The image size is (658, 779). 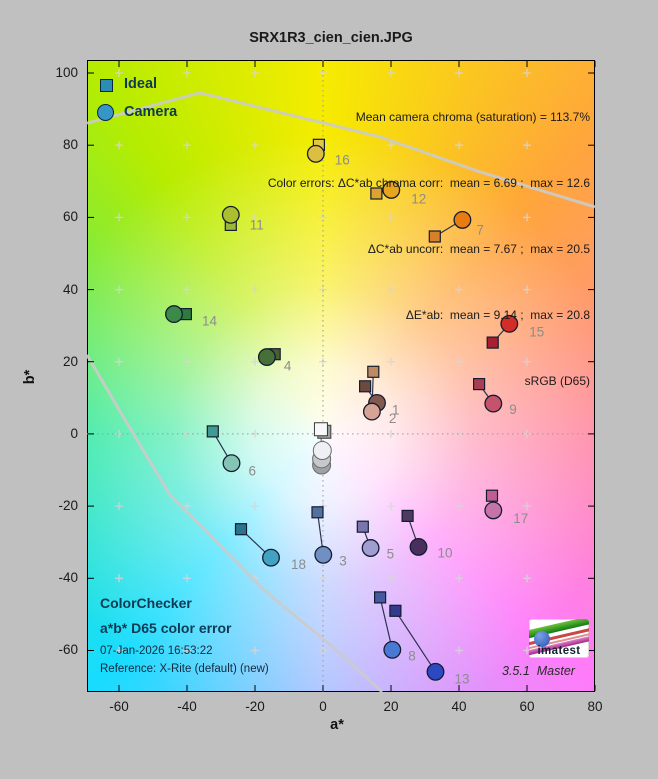 I want to click on chart-subtitle: a*b* D65 color error, so click(x=166, y=628).